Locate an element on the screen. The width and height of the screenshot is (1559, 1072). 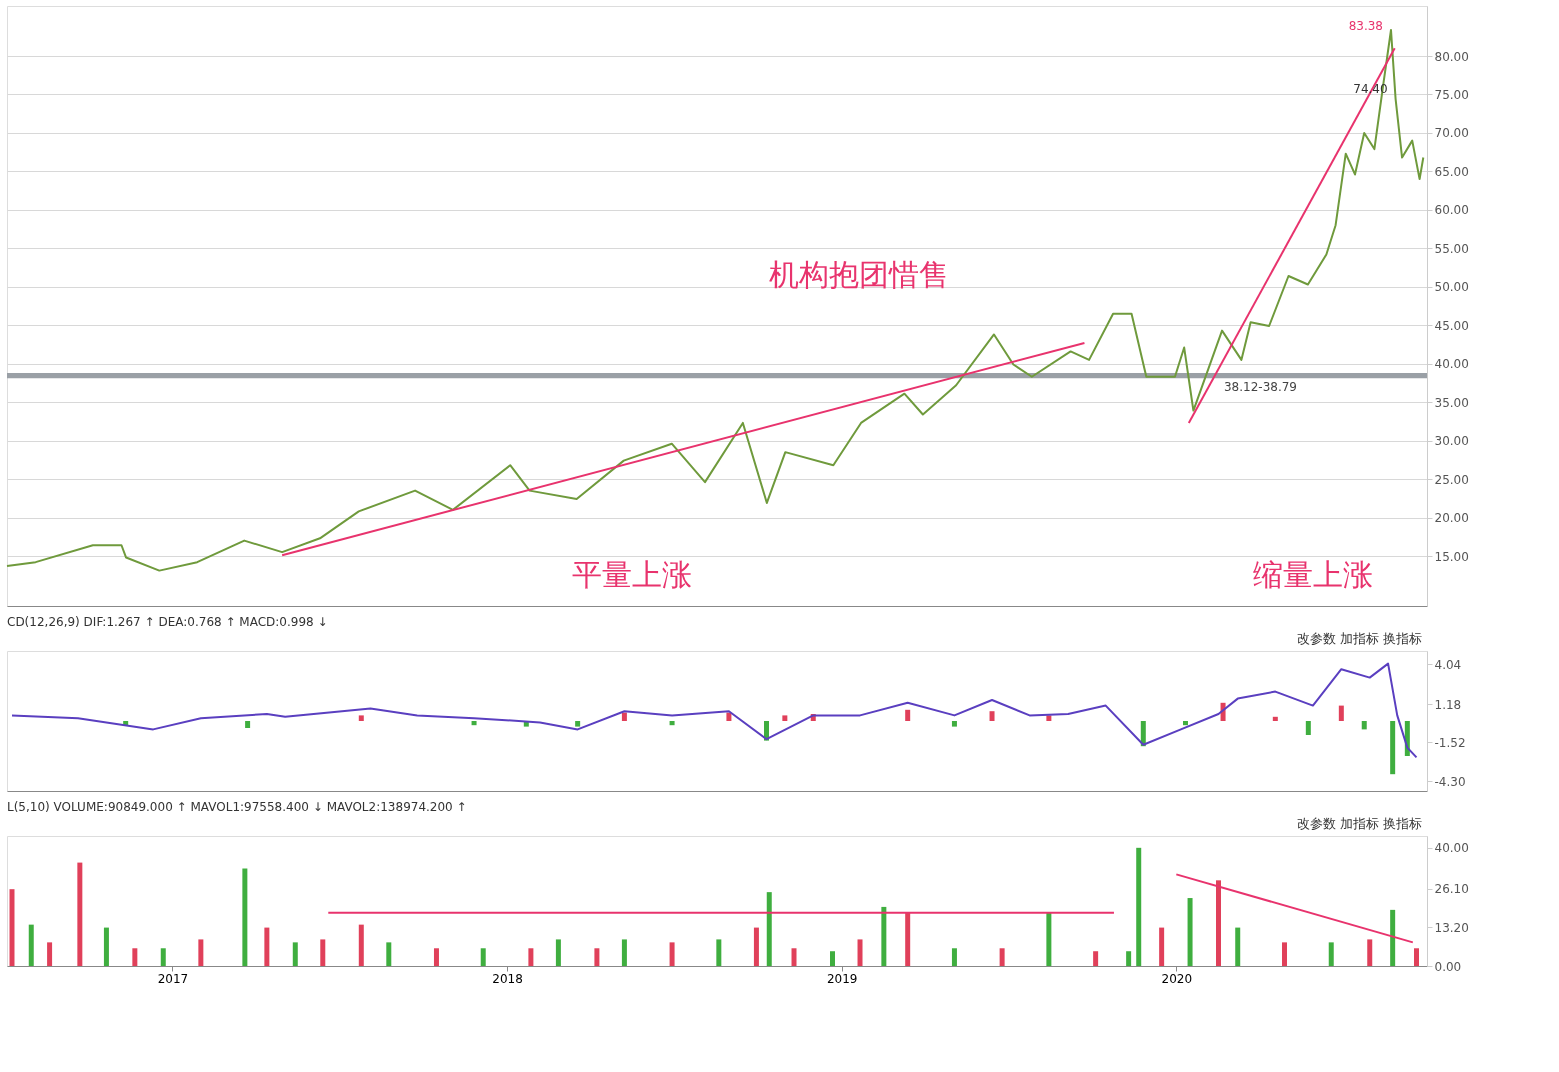
y-tick-label: 4.04 is located at coordinates (1448, 664).